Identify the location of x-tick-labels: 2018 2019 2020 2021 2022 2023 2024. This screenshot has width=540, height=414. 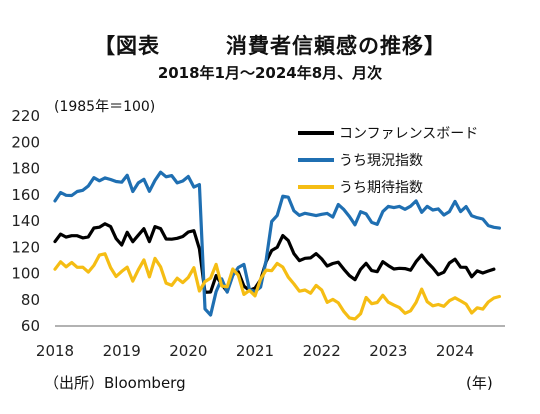
(255, 351).